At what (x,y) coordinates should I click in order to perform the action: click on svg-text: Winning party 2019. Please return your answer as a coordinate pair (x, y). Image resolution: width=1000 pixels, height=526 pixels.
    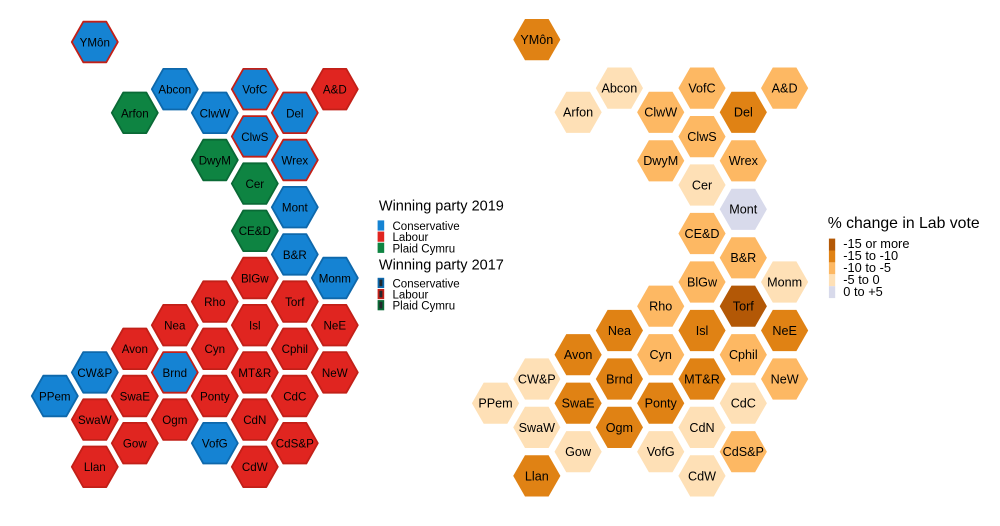
    Looking at the image, I should click on (441, 207).